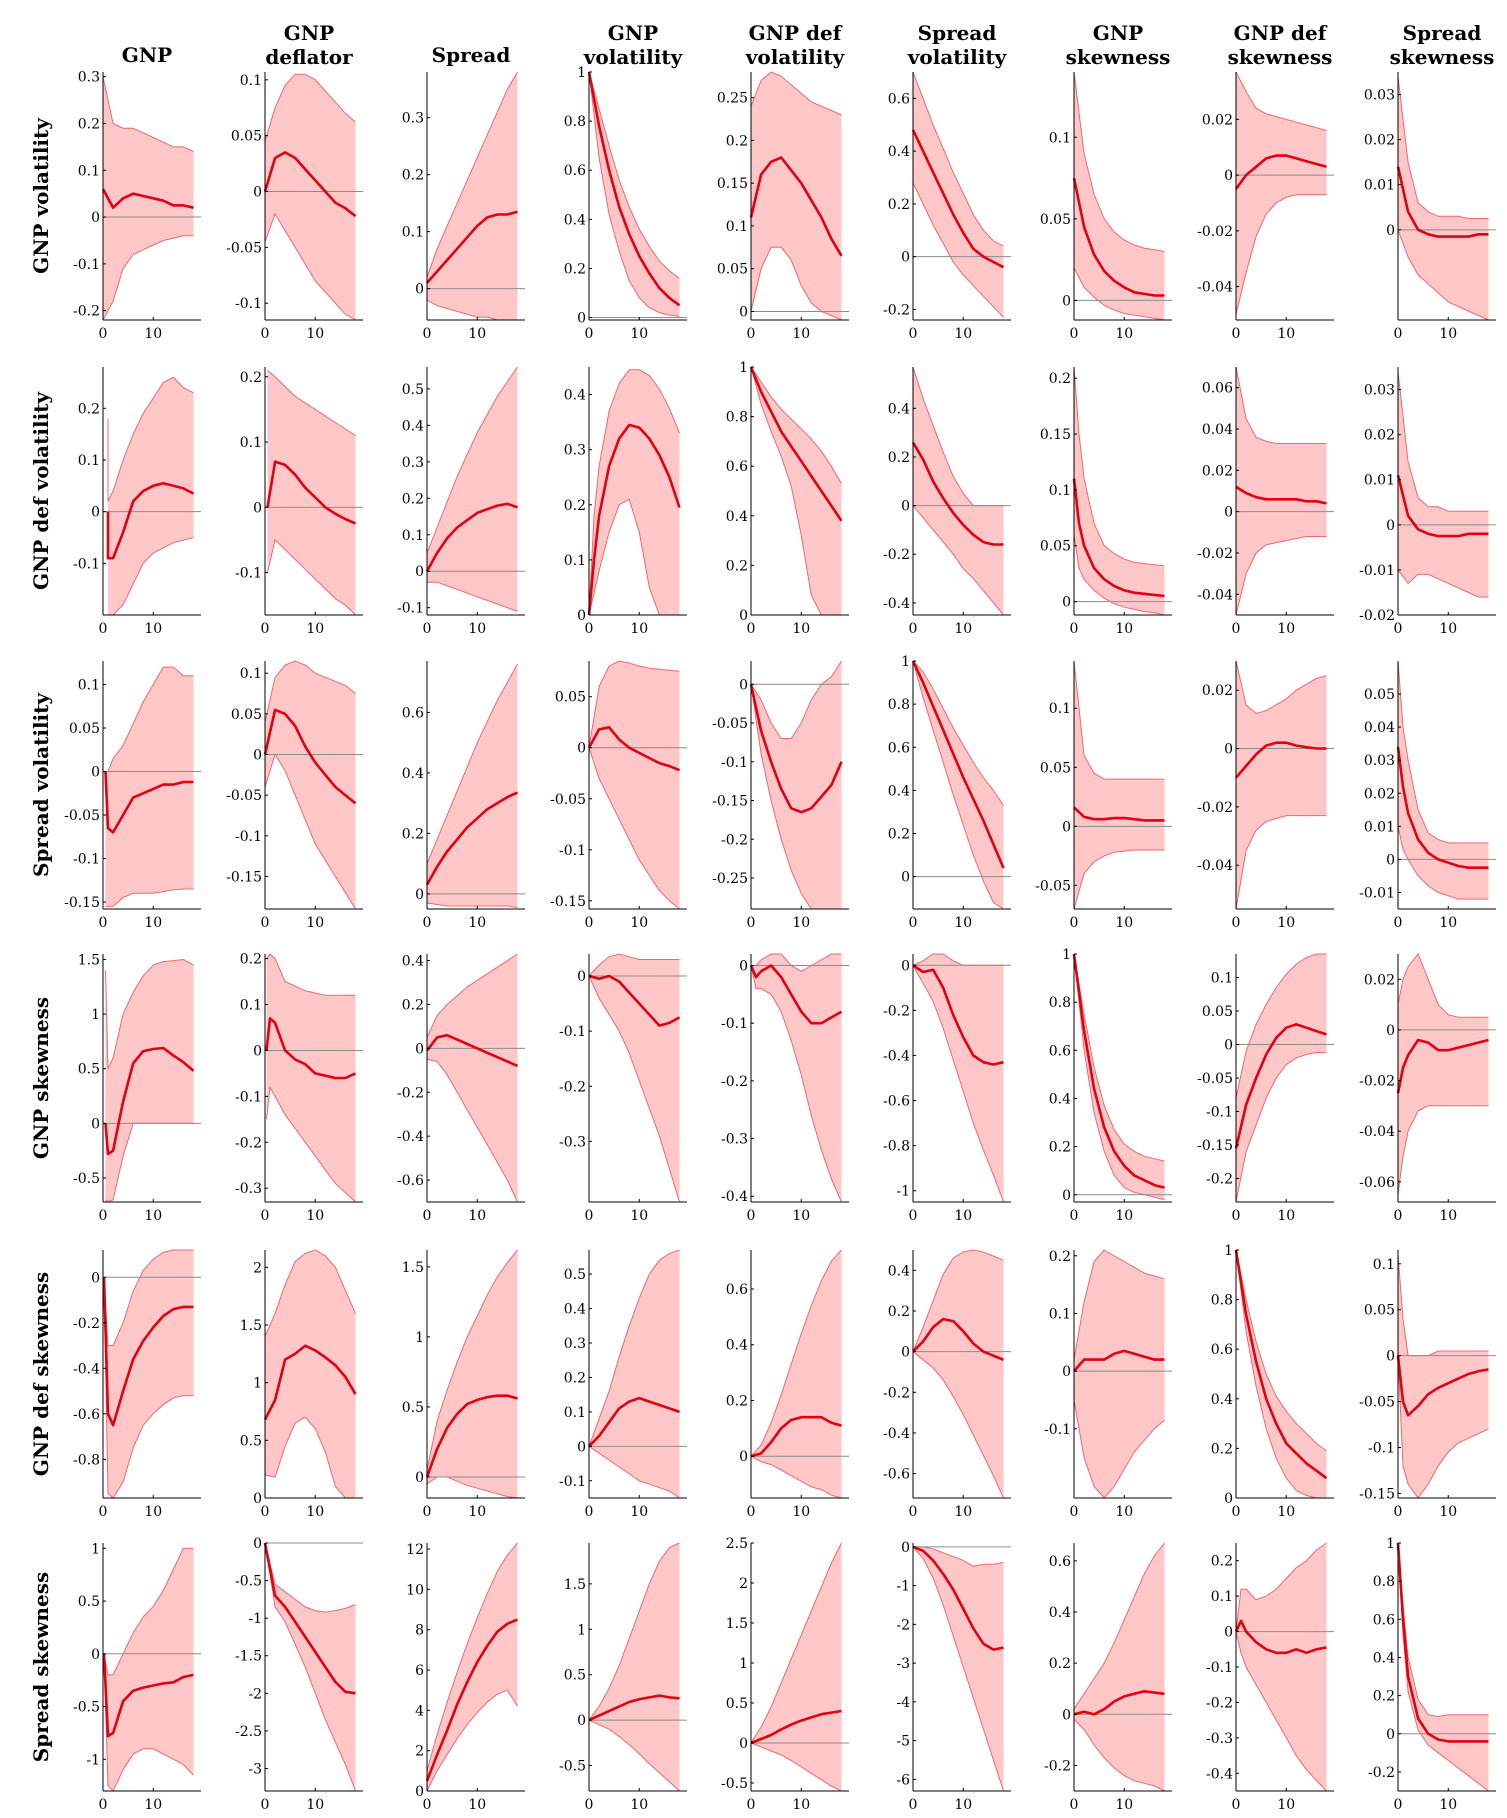 The height and width of the screenshot is (1818, 1507). Describe the element at coordinates (248, 1189) in the screenshot. I see `y-tick-label: -0.3` at that location.